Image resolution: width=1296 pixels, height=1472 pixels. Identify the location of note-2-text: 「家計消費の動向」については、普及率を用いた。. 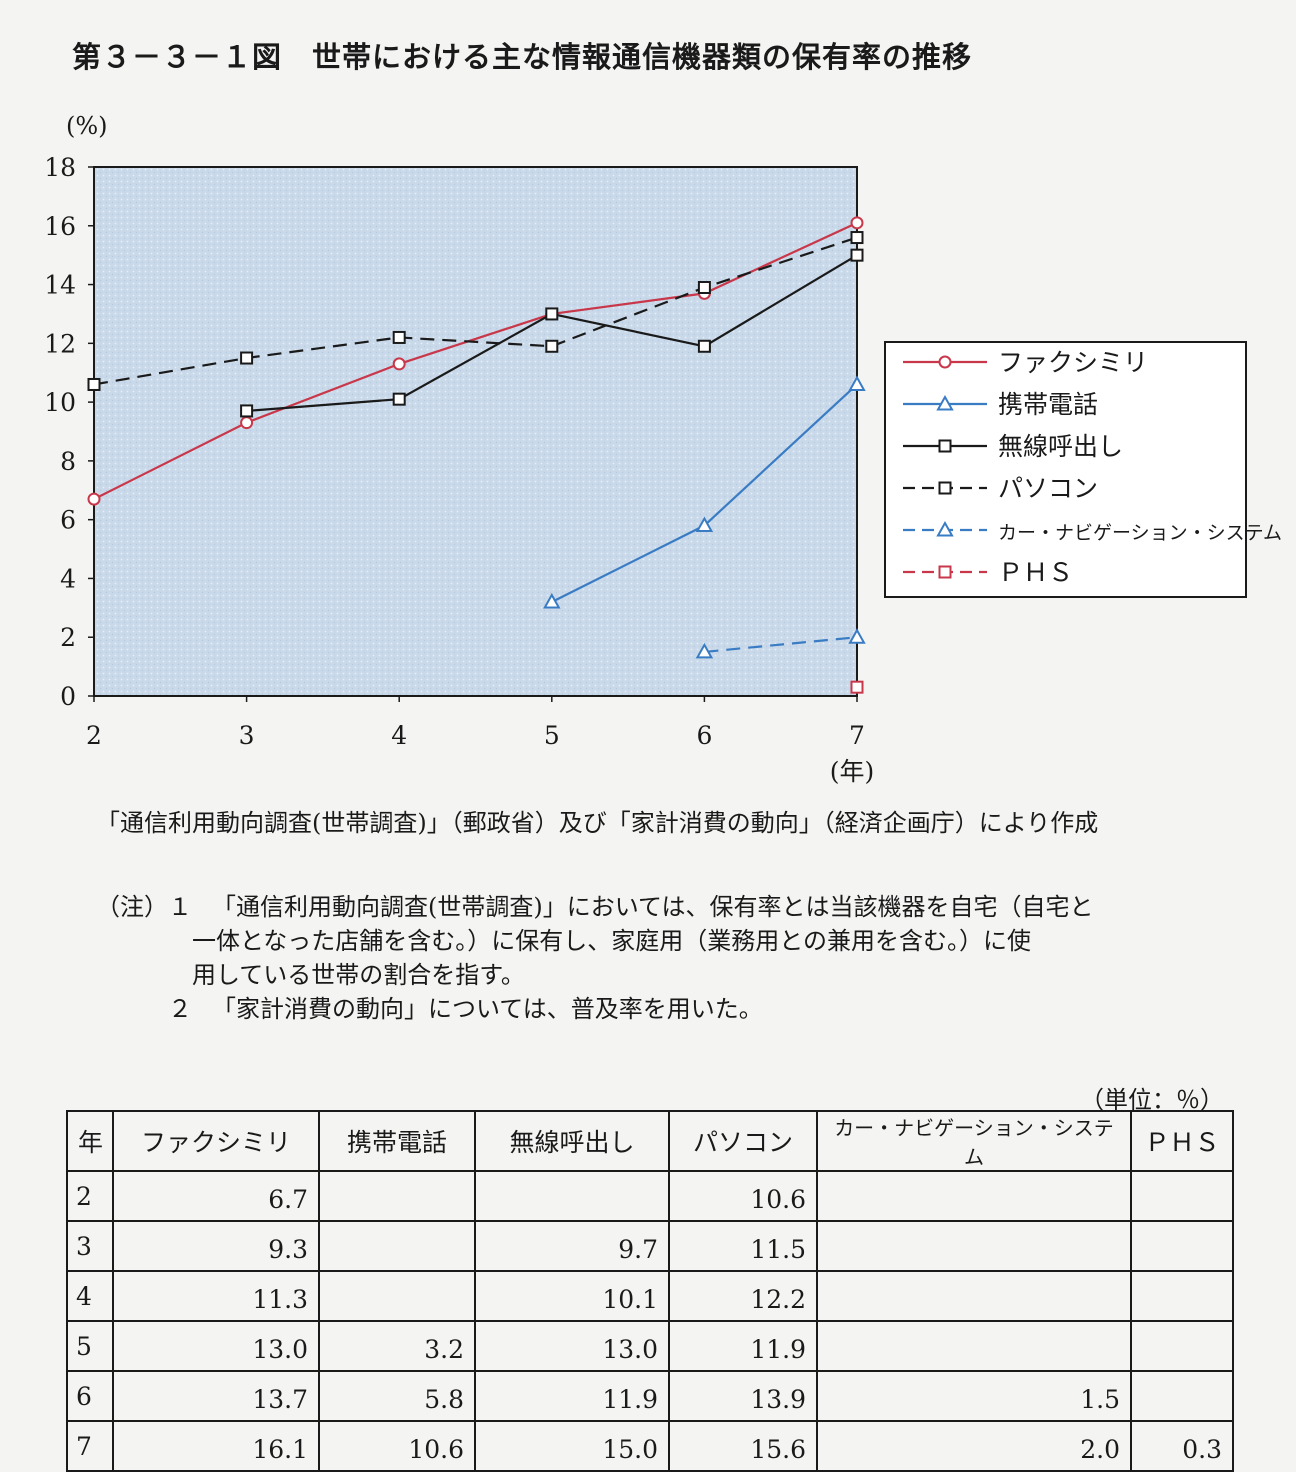
(487, 1009).